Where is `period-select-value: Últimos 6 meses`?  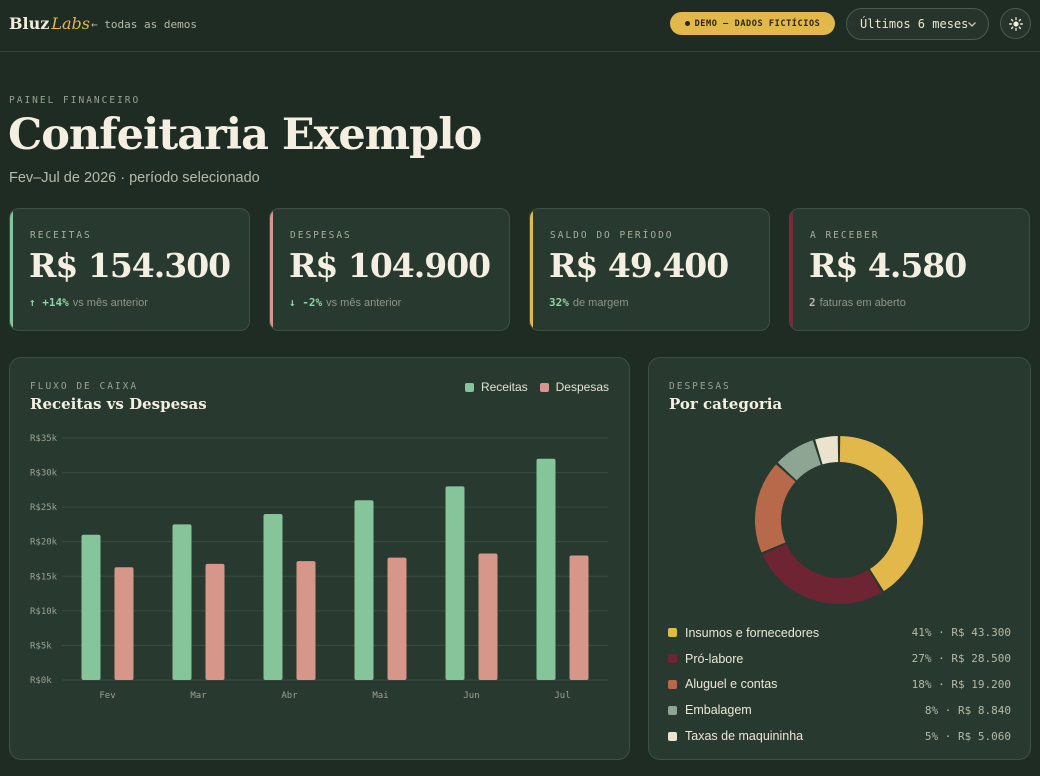 period-select-value: Últimos 6 meses is located at coordinates (914, 24).